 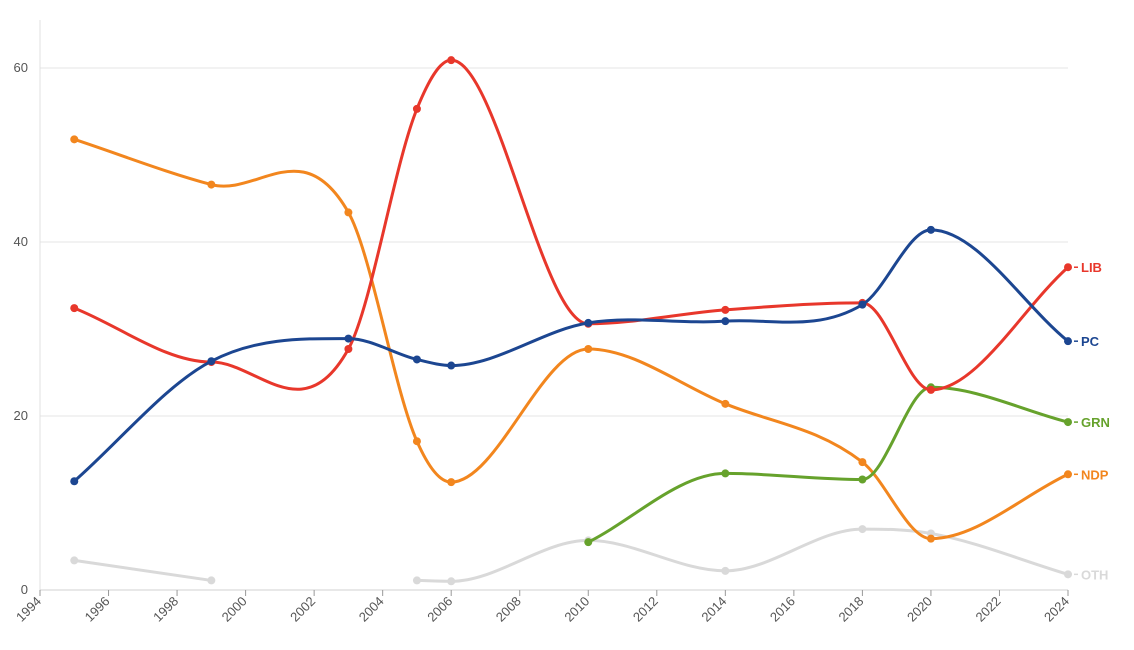 I want to click on y-tick-label: 40, so click(x=21, y=241).